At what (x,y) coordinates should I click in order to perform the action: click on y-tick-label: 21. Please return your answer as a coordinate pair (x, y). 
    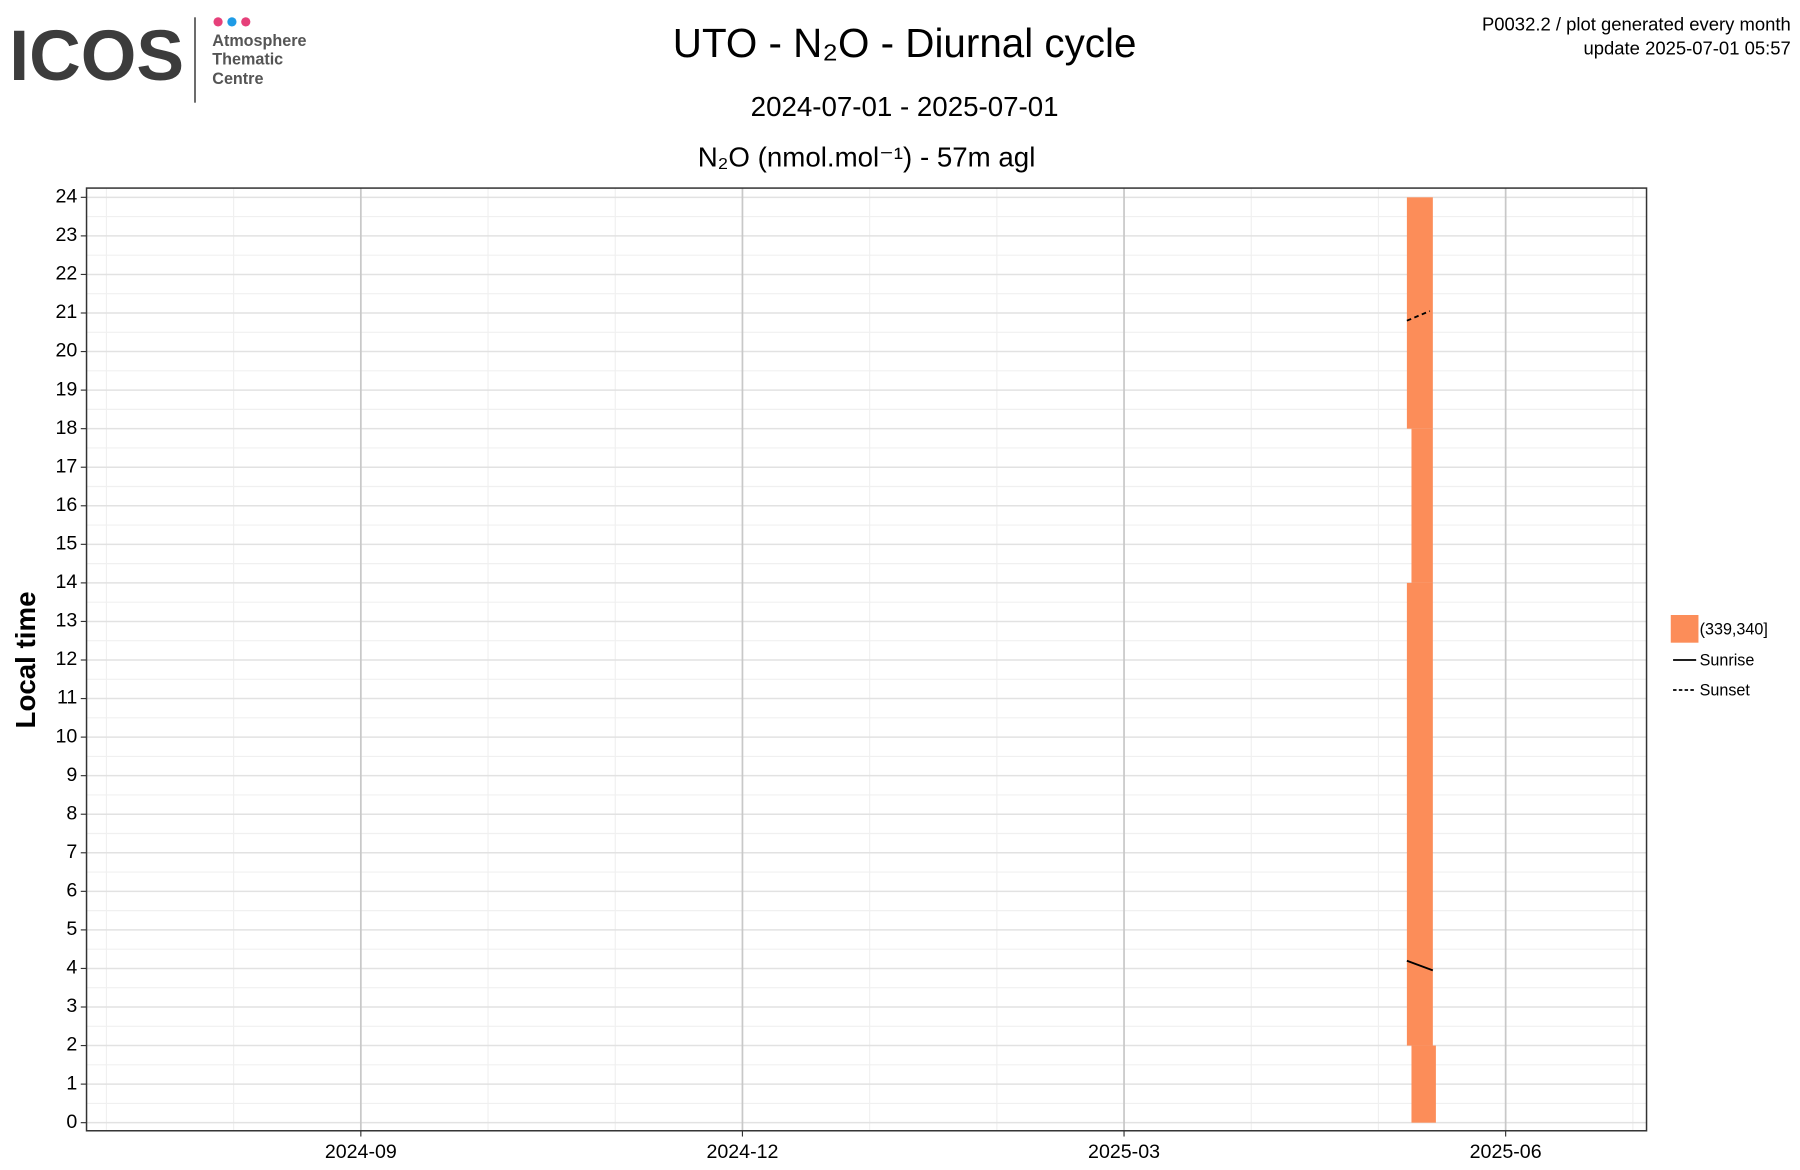
    Looking at the image, I should click on (66, 312).